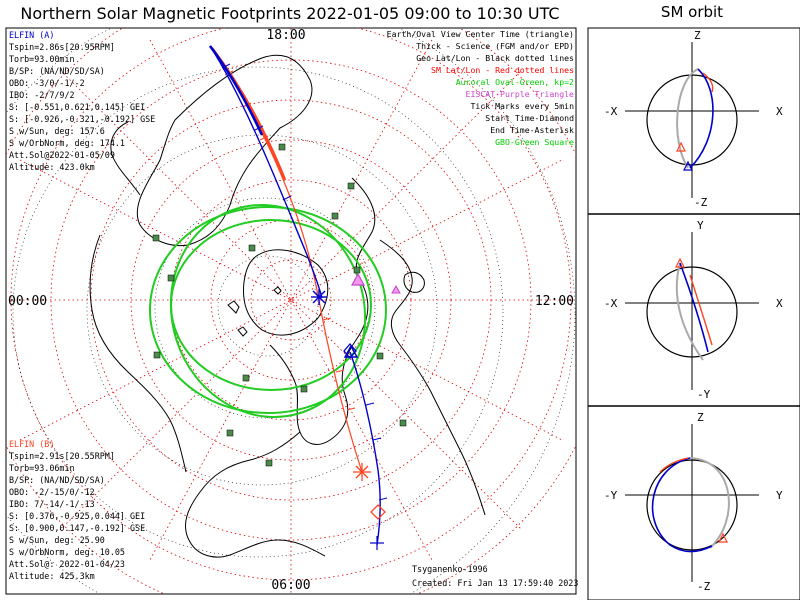 This screenshot has height=604, width=800. What do you see at coordinates (704, 394) in the screenshot?
I see `axis-label-bottom: -Y` at bounding box center [704, 394].